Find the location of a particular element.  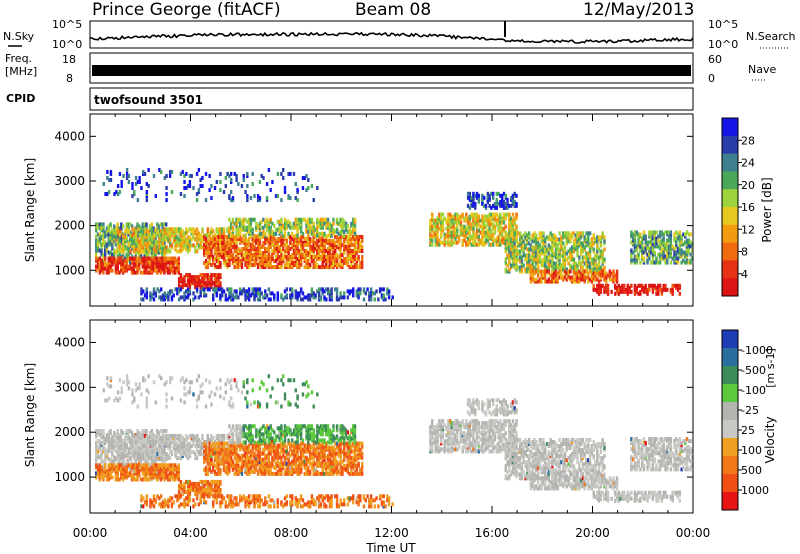

y-tick-label: 4000 is located at coordinates (69, 136).